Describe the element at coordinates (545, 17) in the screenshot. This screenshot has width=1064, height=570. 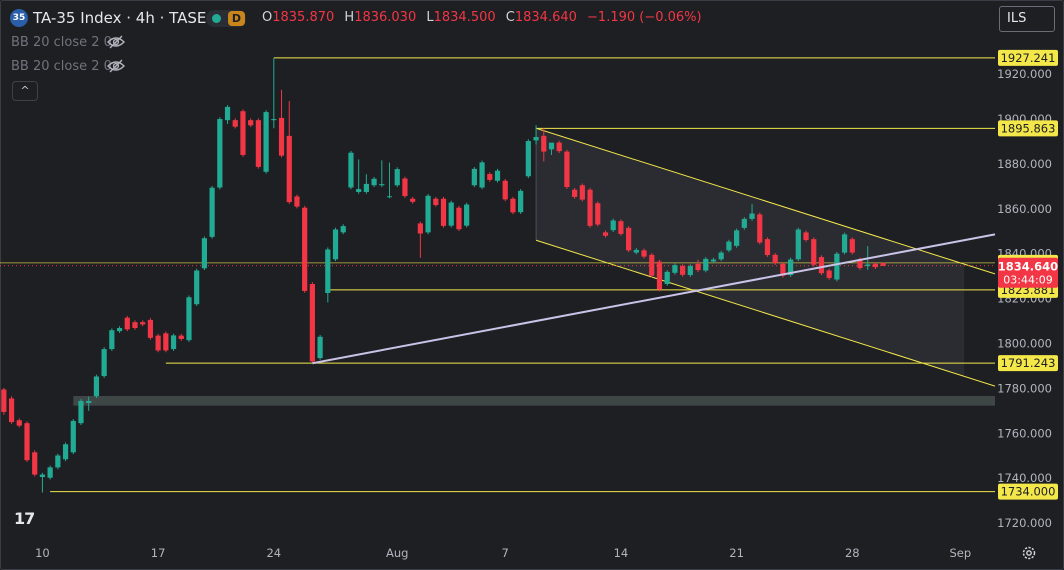
I see `close-value: 1834.640` at that location.